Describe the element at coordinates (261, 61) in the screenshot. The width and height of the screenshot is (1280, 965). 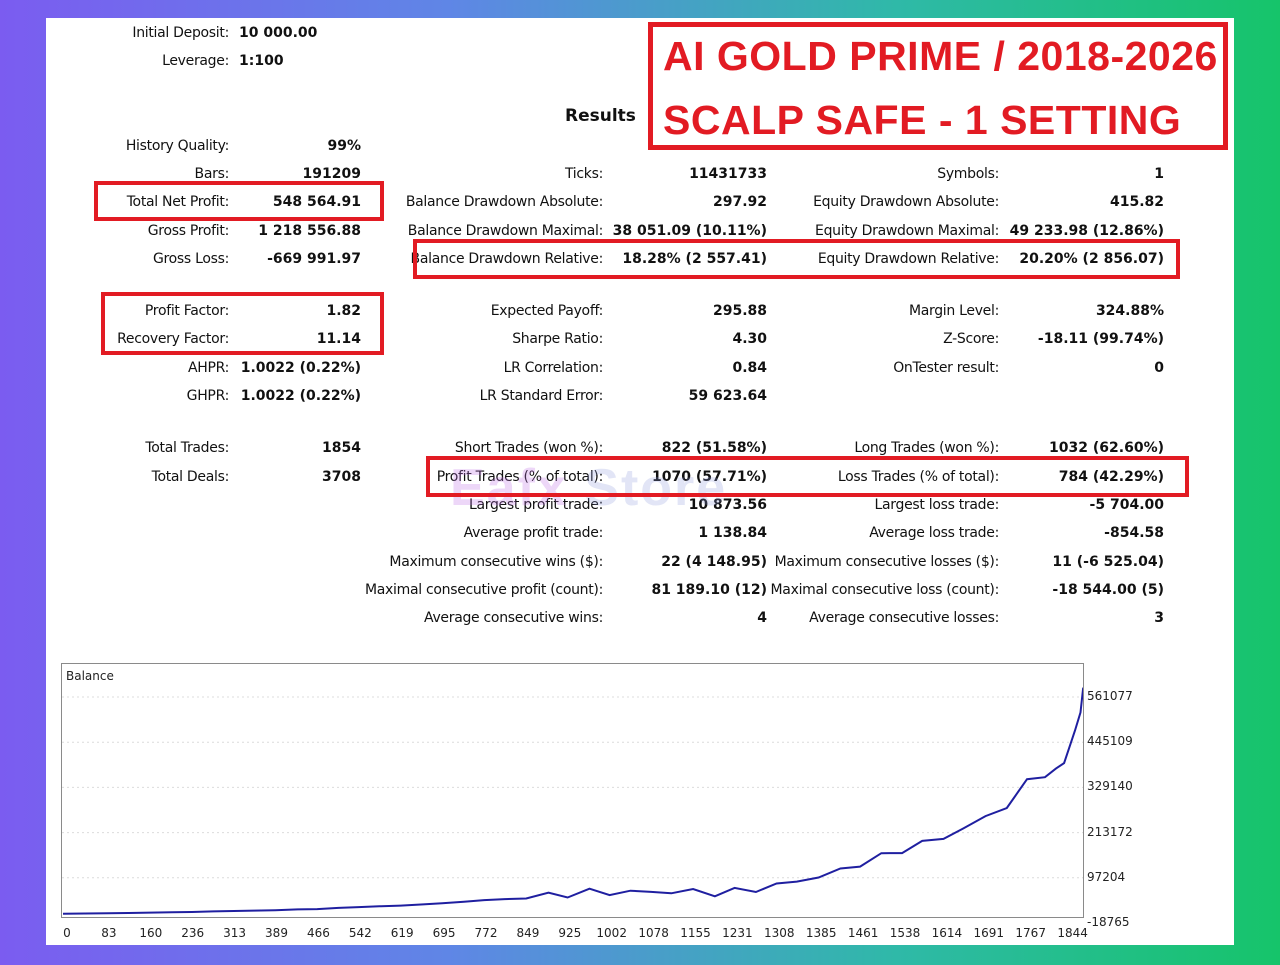
I see `leverage-value: 1:100` at that location.